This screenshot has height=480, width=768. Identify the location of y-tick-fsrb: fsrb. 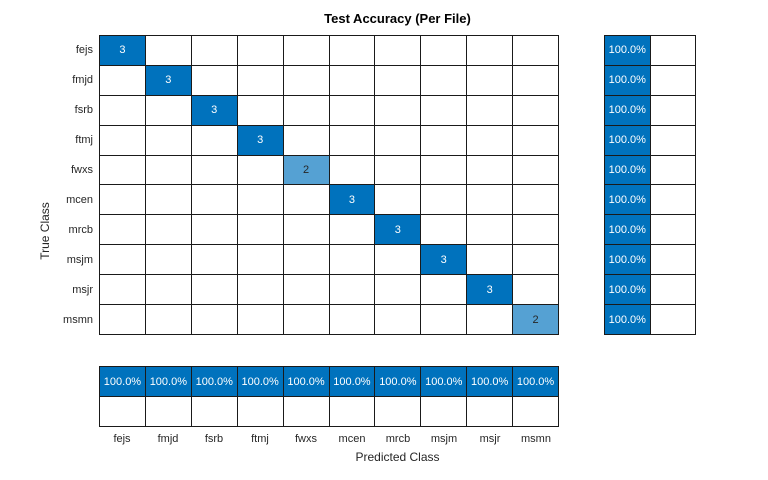
(83, 110).